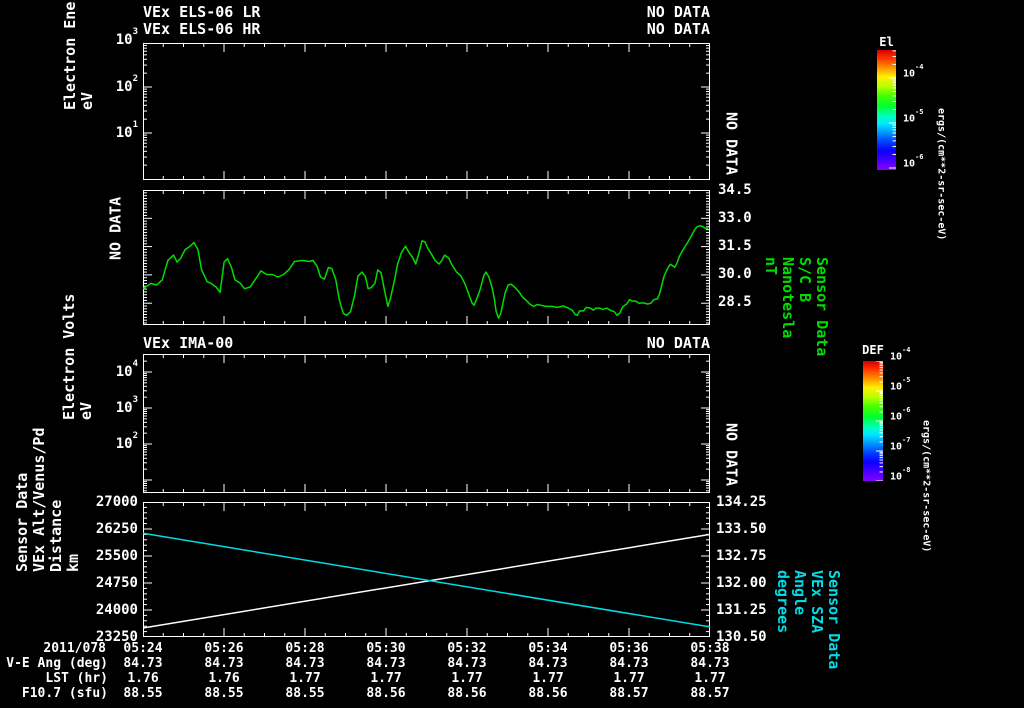  What do you see at coordinates (629, 648) in the screenshot?
I see `time-label: 05:36` at bounding box center [629, 648].